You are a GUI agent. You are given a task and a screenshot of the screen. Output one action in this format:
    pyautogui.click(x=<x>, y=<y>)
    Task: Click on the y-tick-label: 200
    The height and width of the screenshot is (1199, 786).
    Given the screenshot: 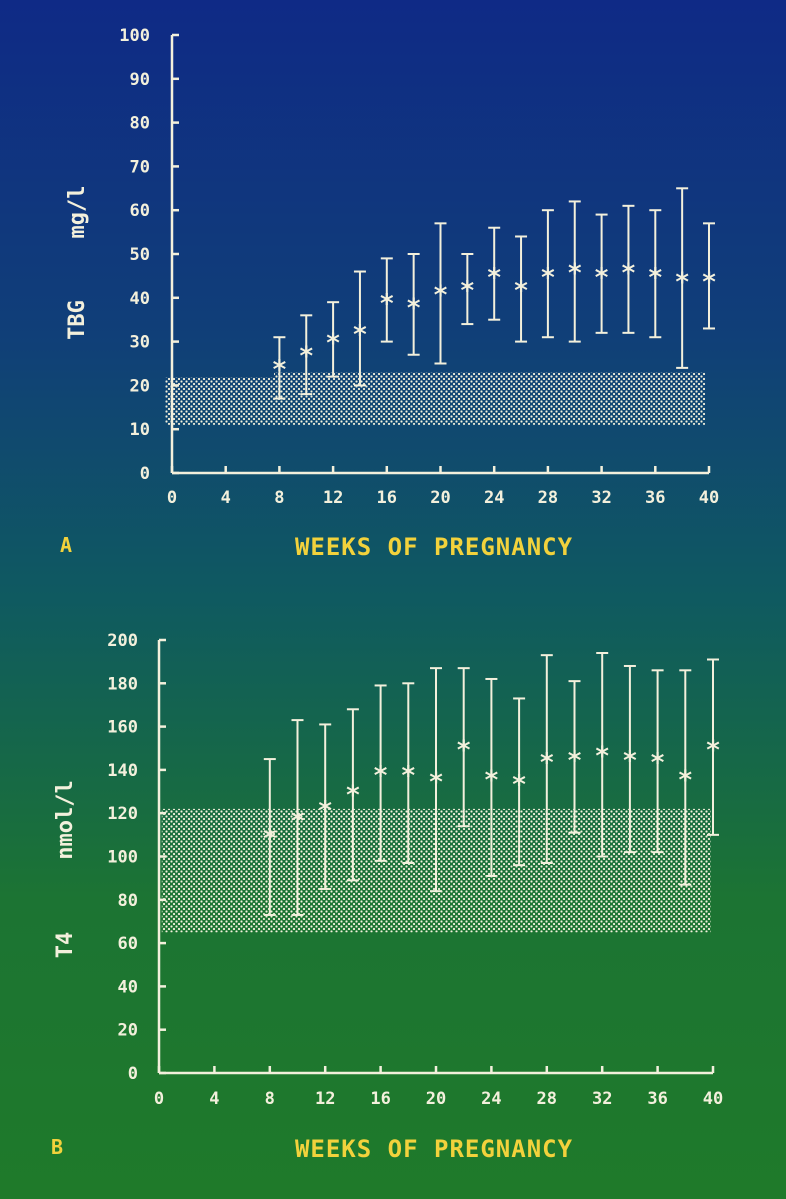 What is the action you would take?
    pyautogui.click(x=122, y=641)
    